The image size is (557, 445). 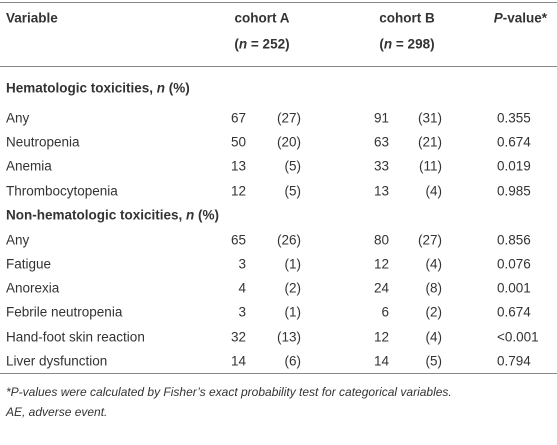 I want to click on cell: 0.856, so click(x=514, y=240).